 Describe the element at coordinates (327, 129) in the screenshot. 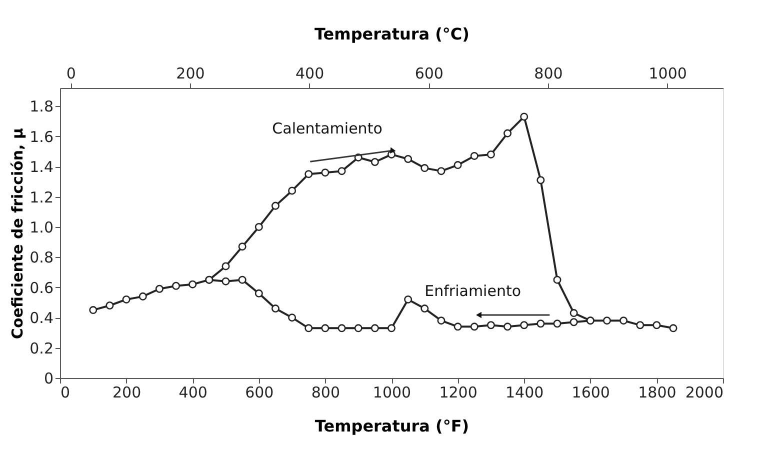

I see `annotation: Calentamiento` at that location.